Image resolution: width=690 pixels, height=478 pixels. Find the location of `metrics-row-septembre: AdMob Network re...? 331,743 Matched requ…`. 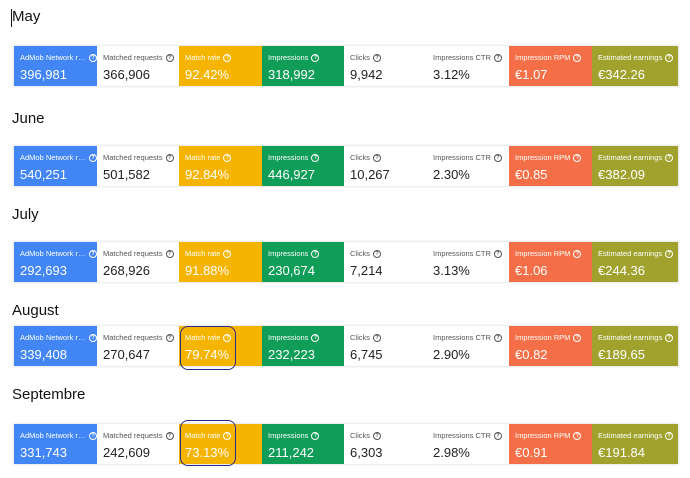

metrics-row-septembre: AdMob Network re...? 331,743 Matched requ… is located at coordinates (346, 444).